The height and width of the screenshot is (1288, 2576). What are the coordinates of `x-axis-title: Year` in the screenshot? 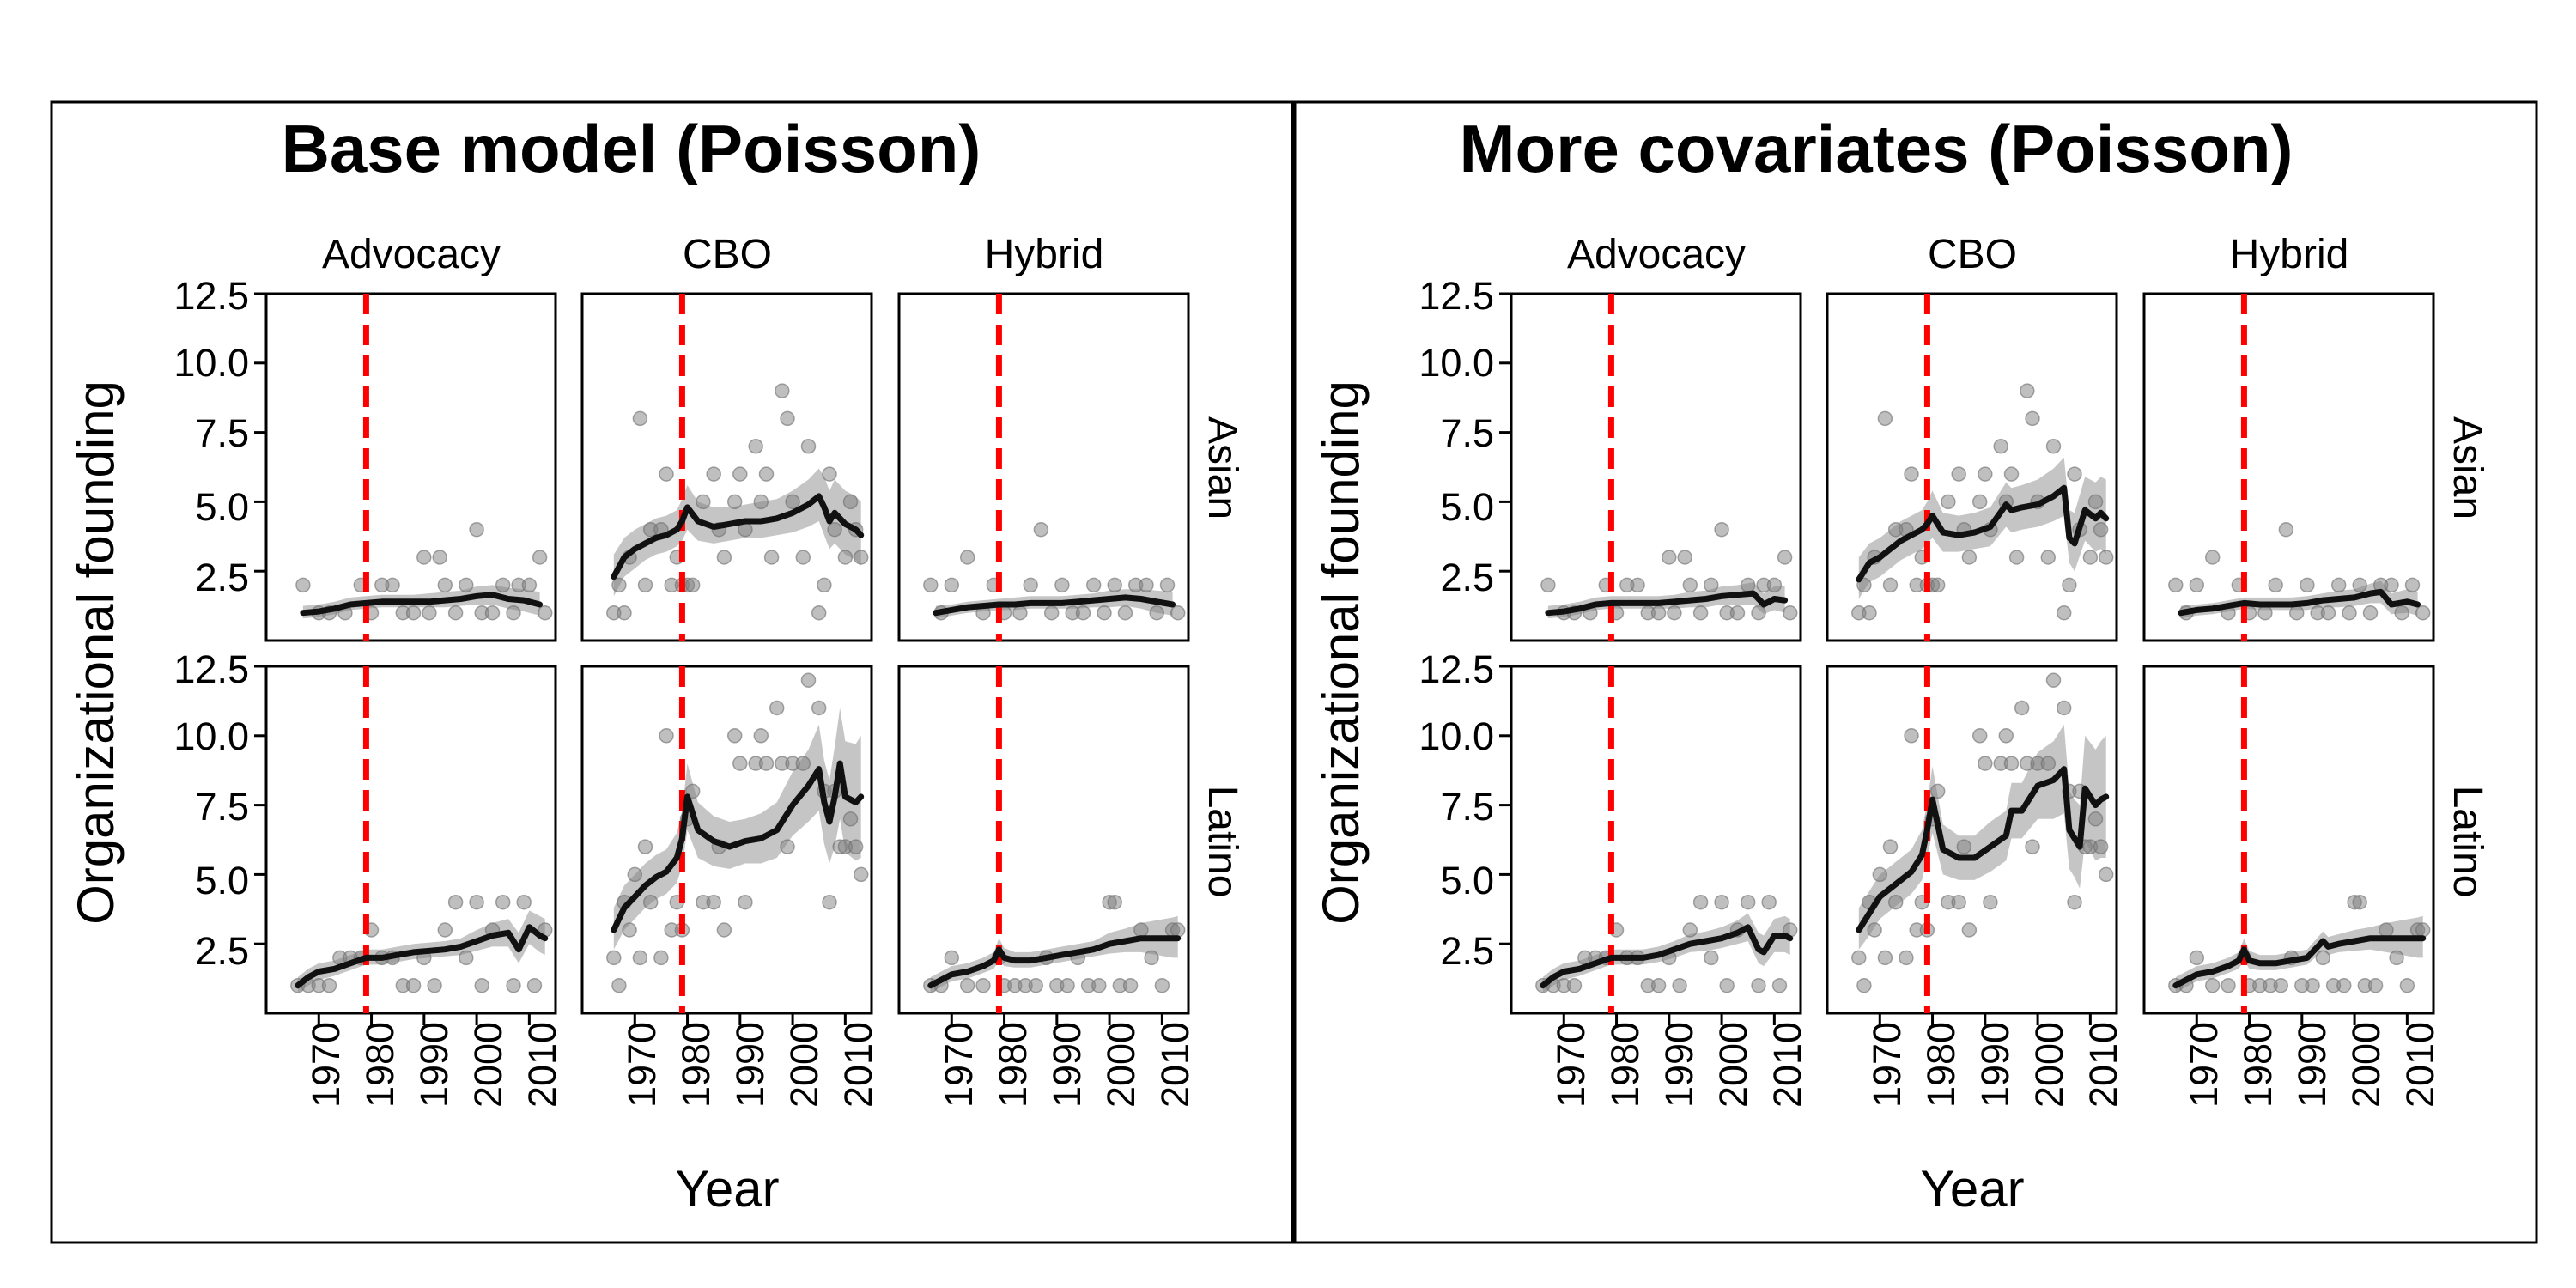 It's located at (727, 1189).